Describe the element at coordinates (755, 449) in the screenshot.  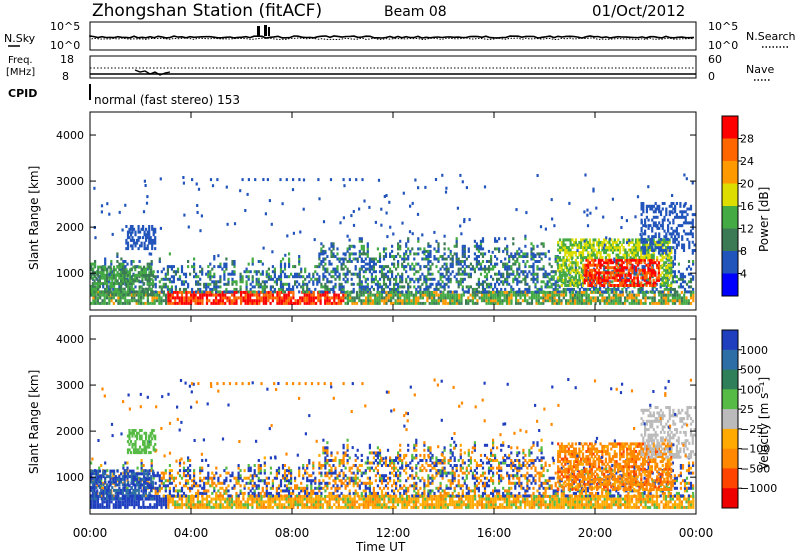
I see `colorbar-tick-label: −100` at that location.